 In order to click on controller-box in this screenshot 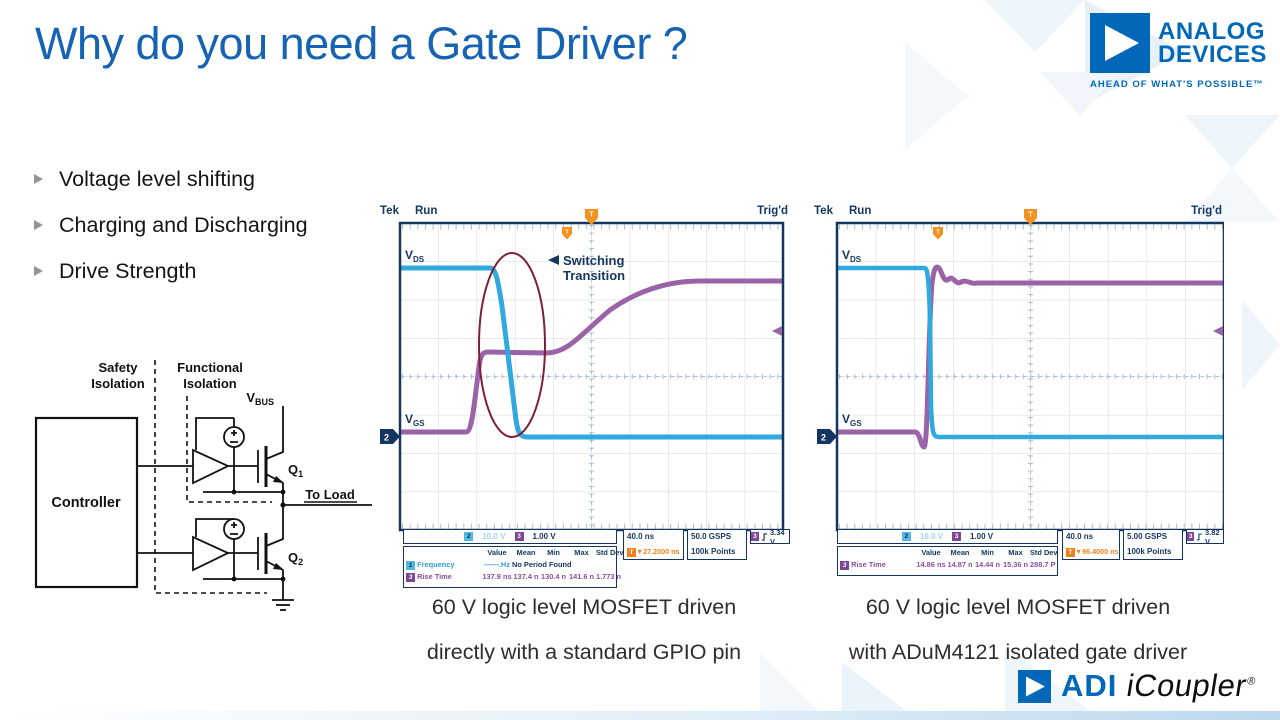, I will do `click(86, 502)`.